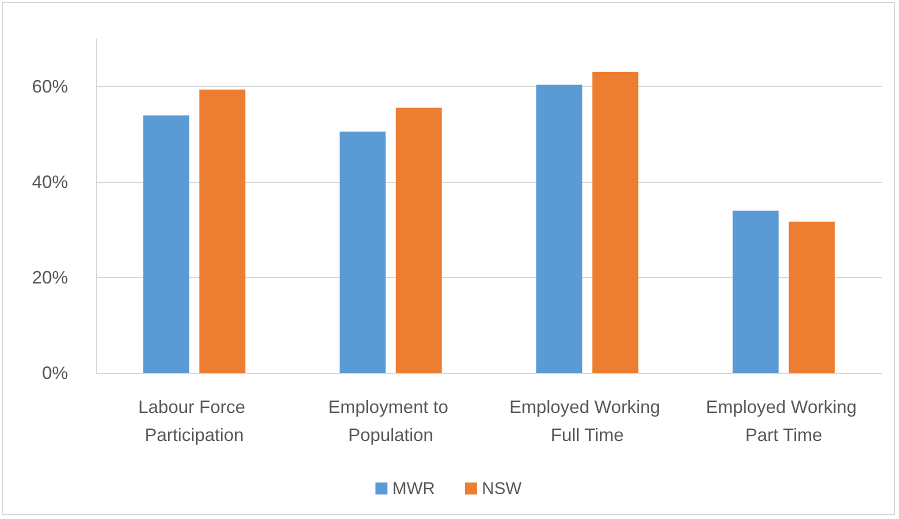 Image resolution: width=899 pixels, height=519 pixels. What do you see at coordinates (587, 421) in the screenshot?
I see `x-tick-label: Employed Working Full Time` at bounding box center [587, 421].